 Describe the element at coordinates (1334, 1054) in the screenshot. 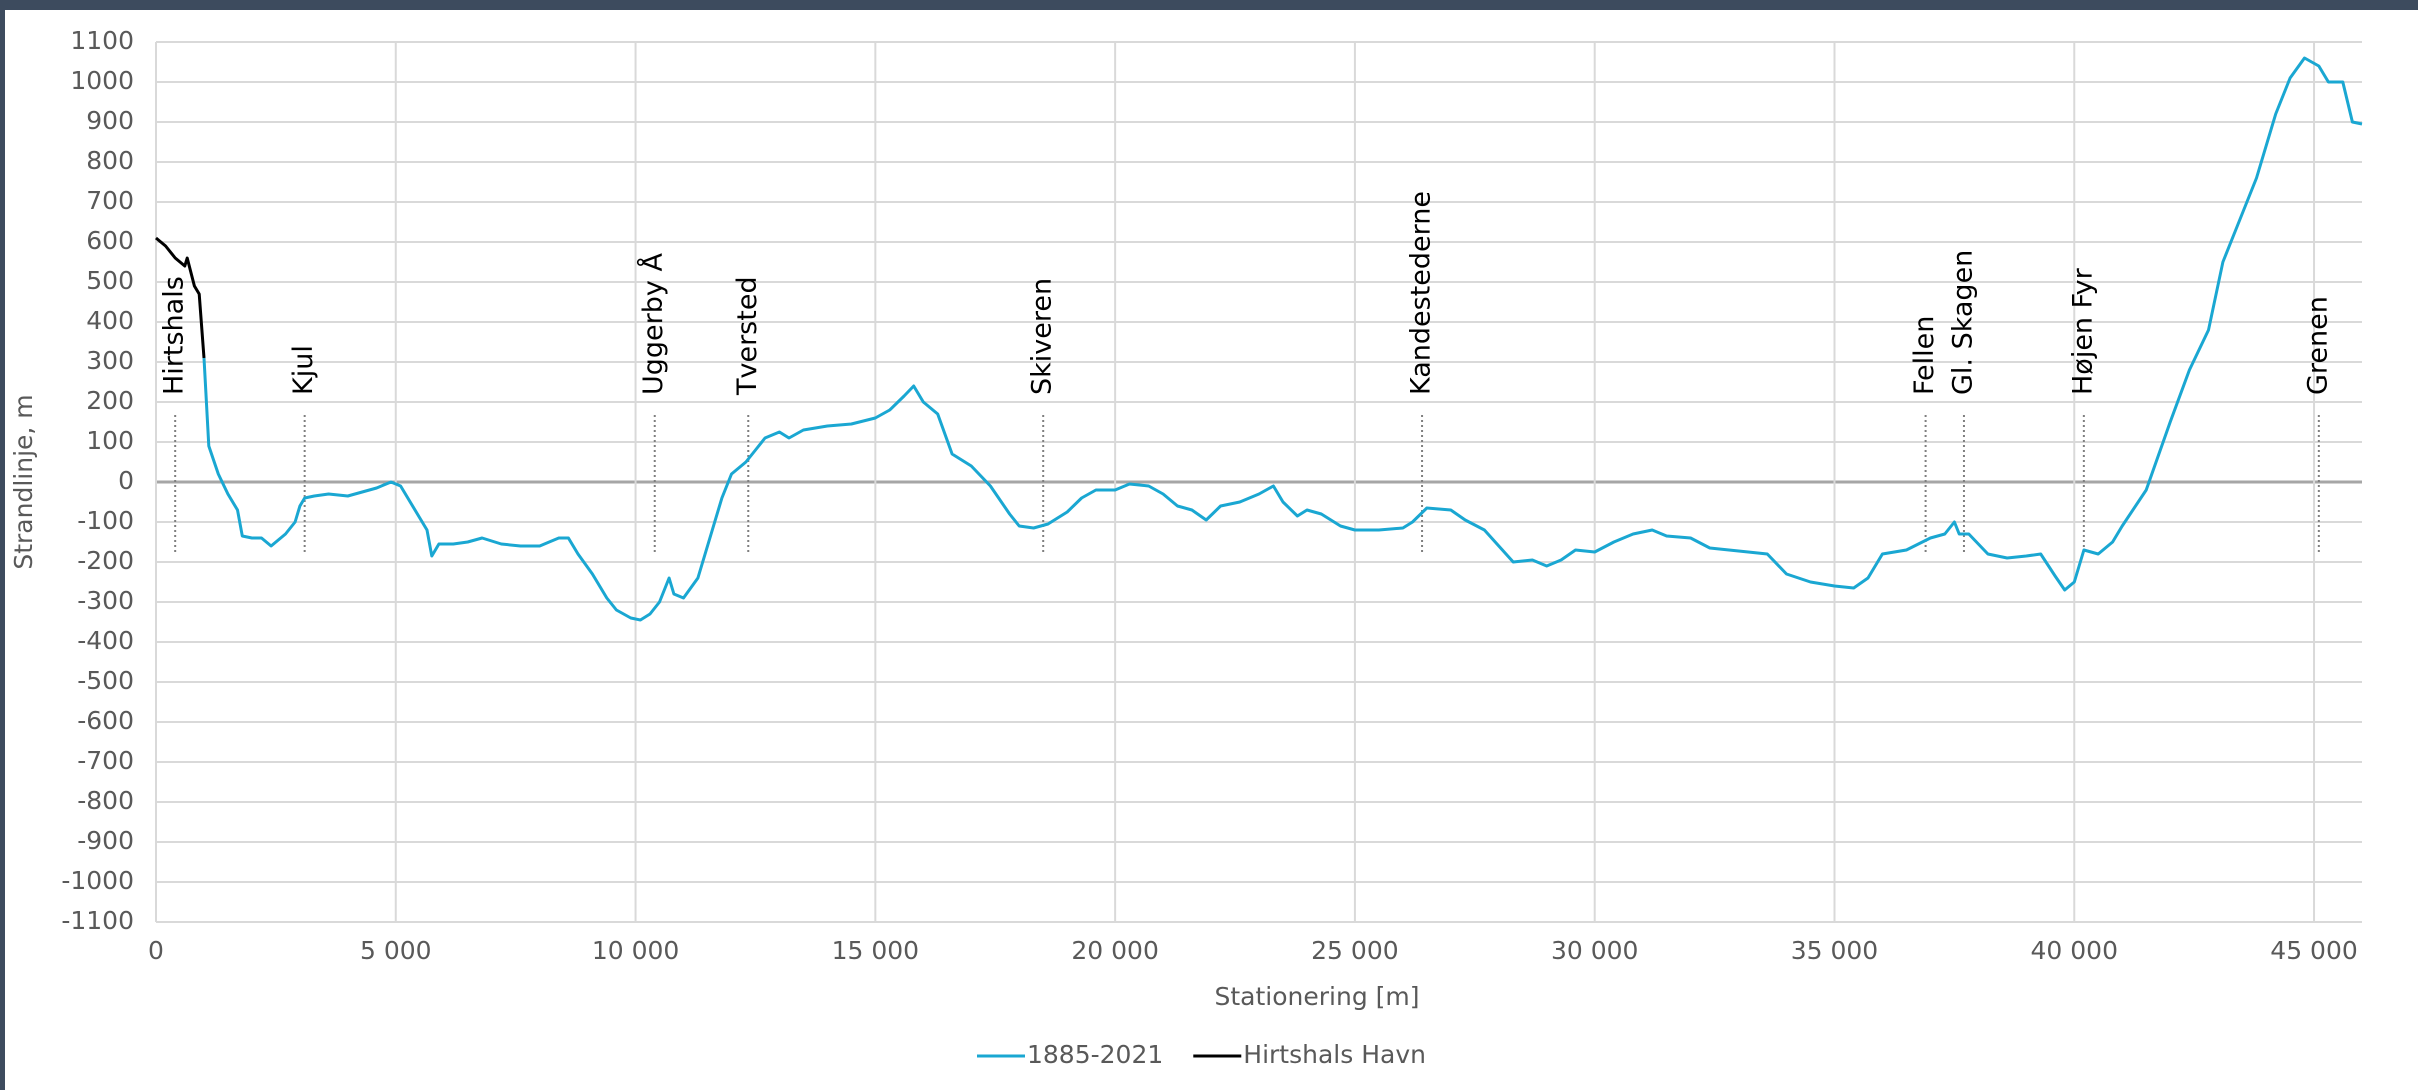

I see `legend-label: Hirtshals Havn` at that location.